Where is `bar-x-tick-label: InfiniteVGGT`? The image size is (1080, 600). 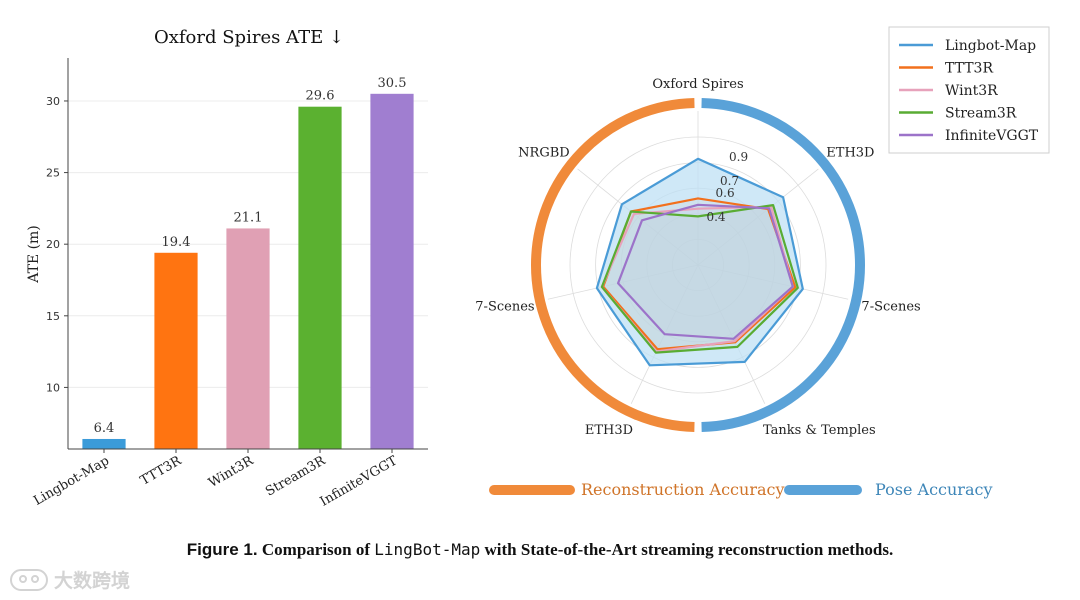
bar-x-tick-label: InfiniteVGGT is located at coordinates (359, 481).